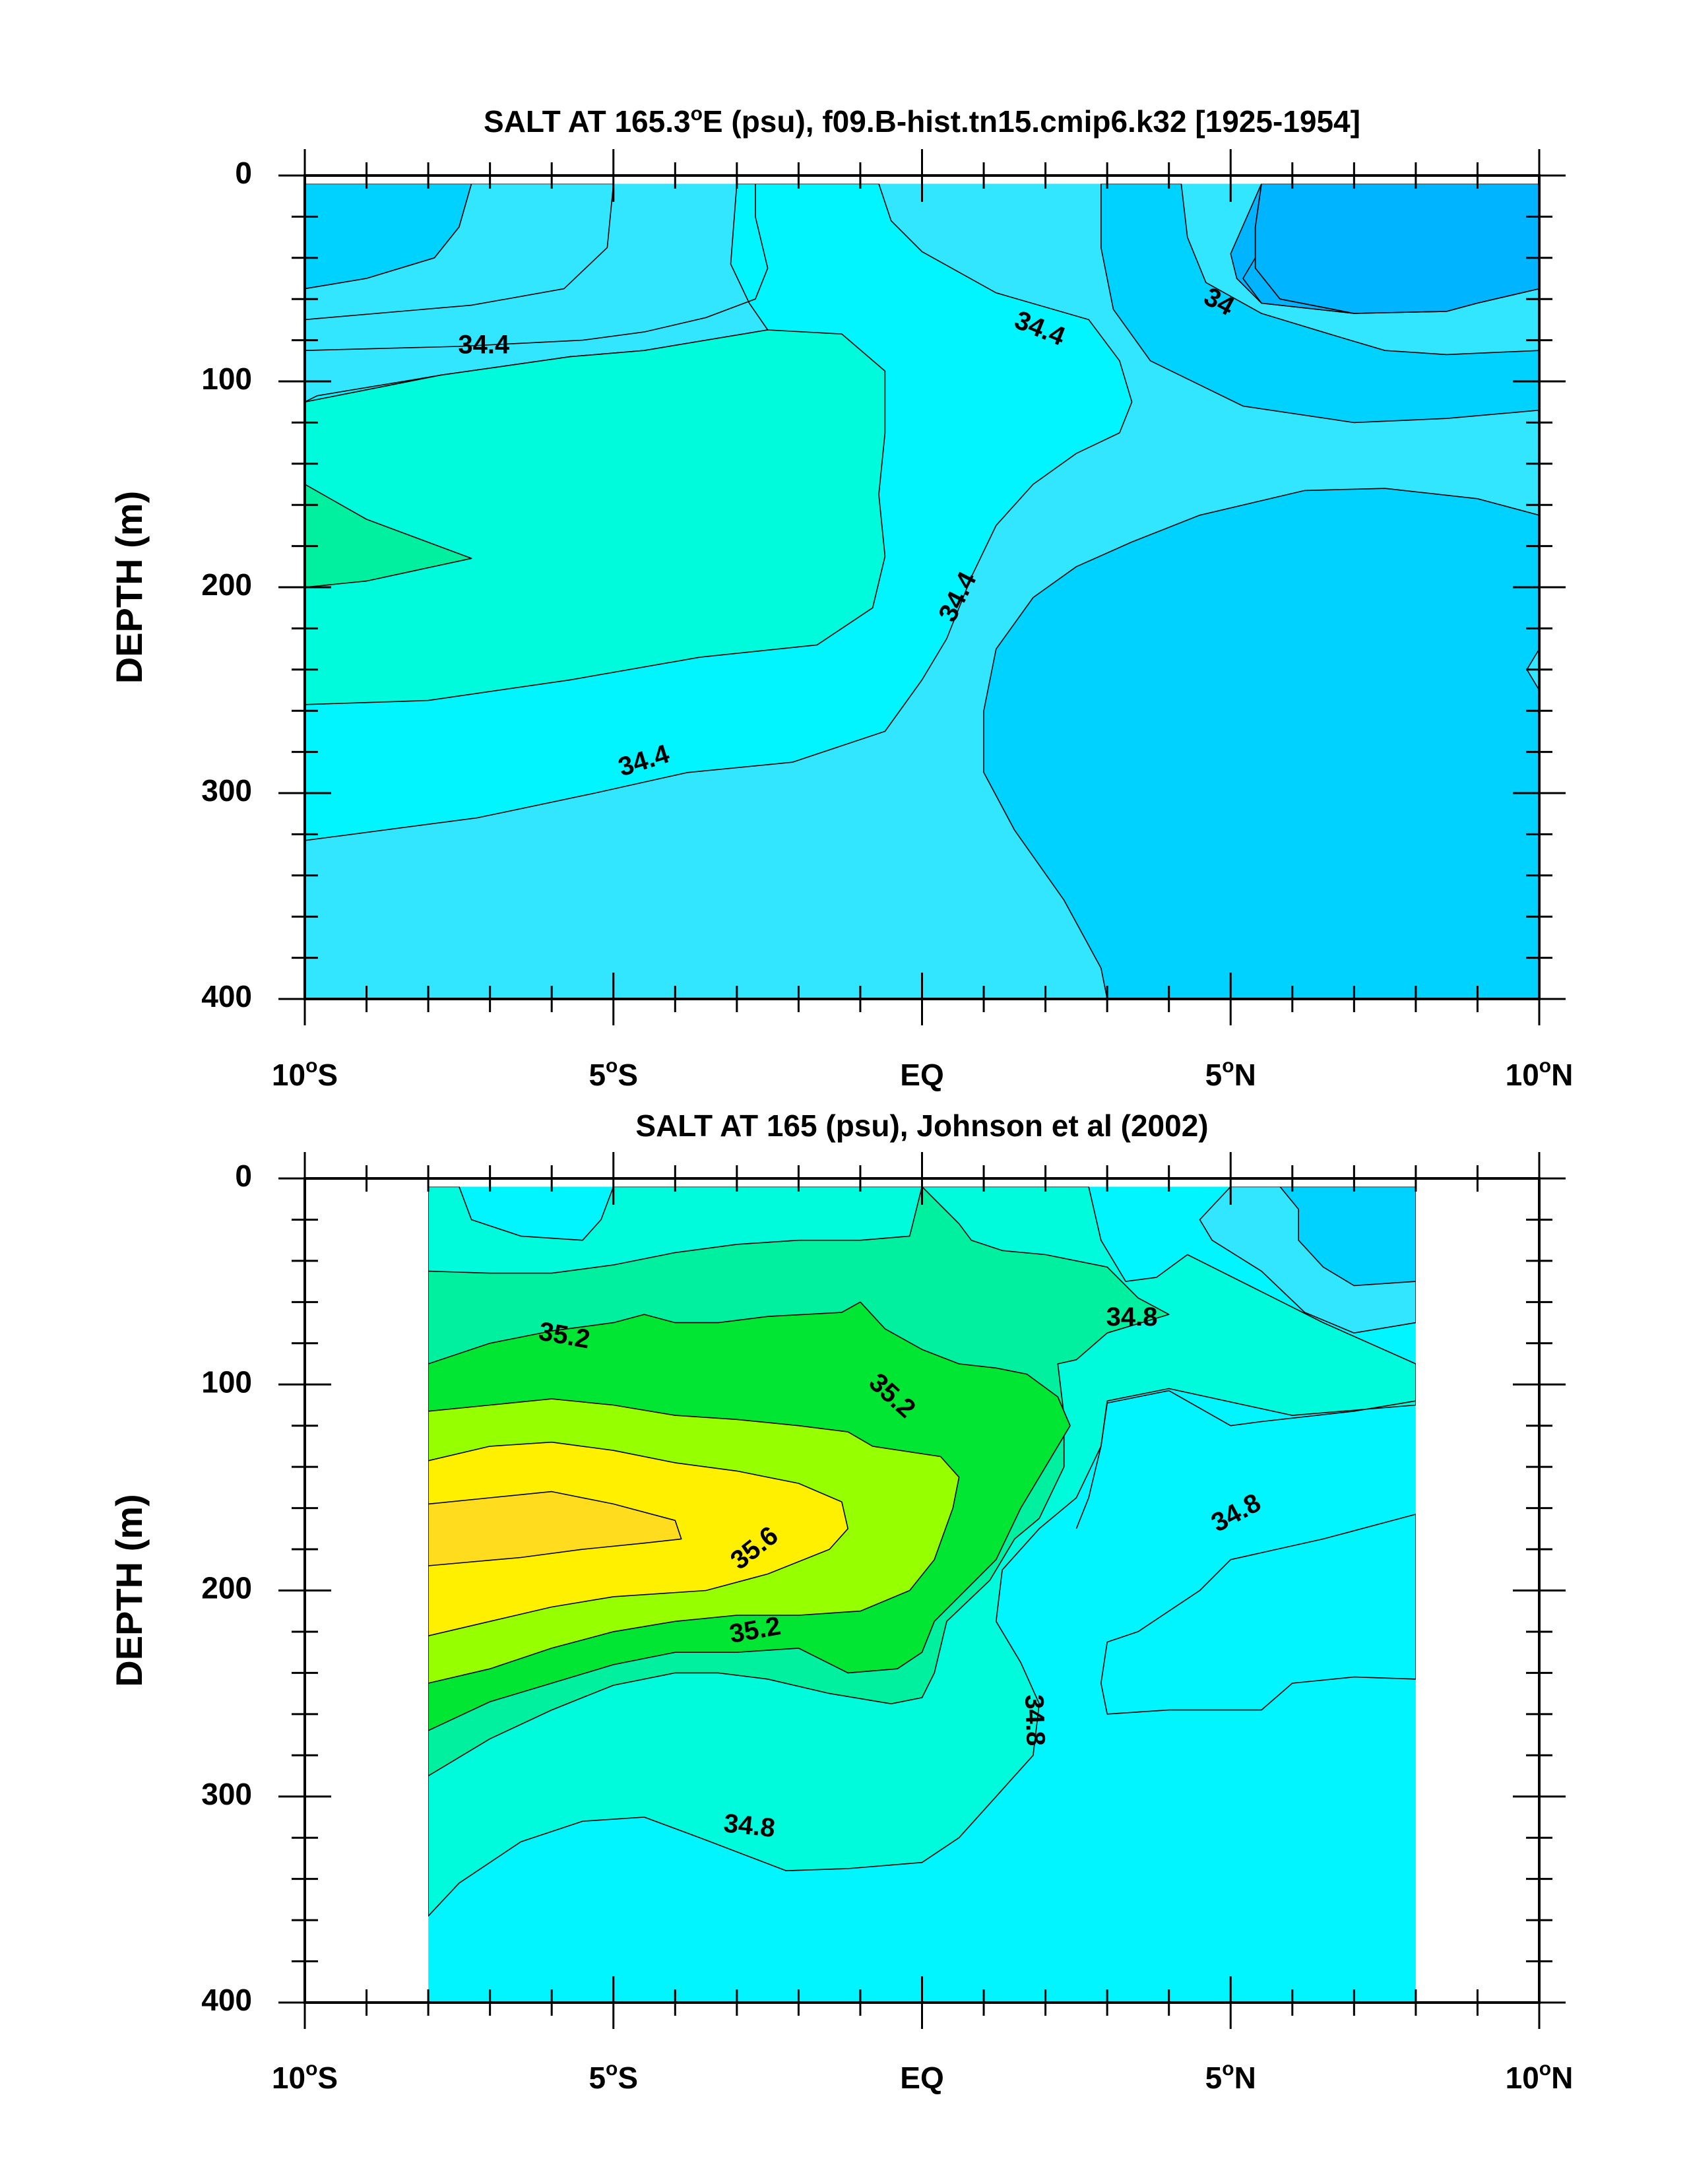 This screenshot has height=2184, width=1689. I want to click on line-north-34.6-upper, so click(1245, 1459).